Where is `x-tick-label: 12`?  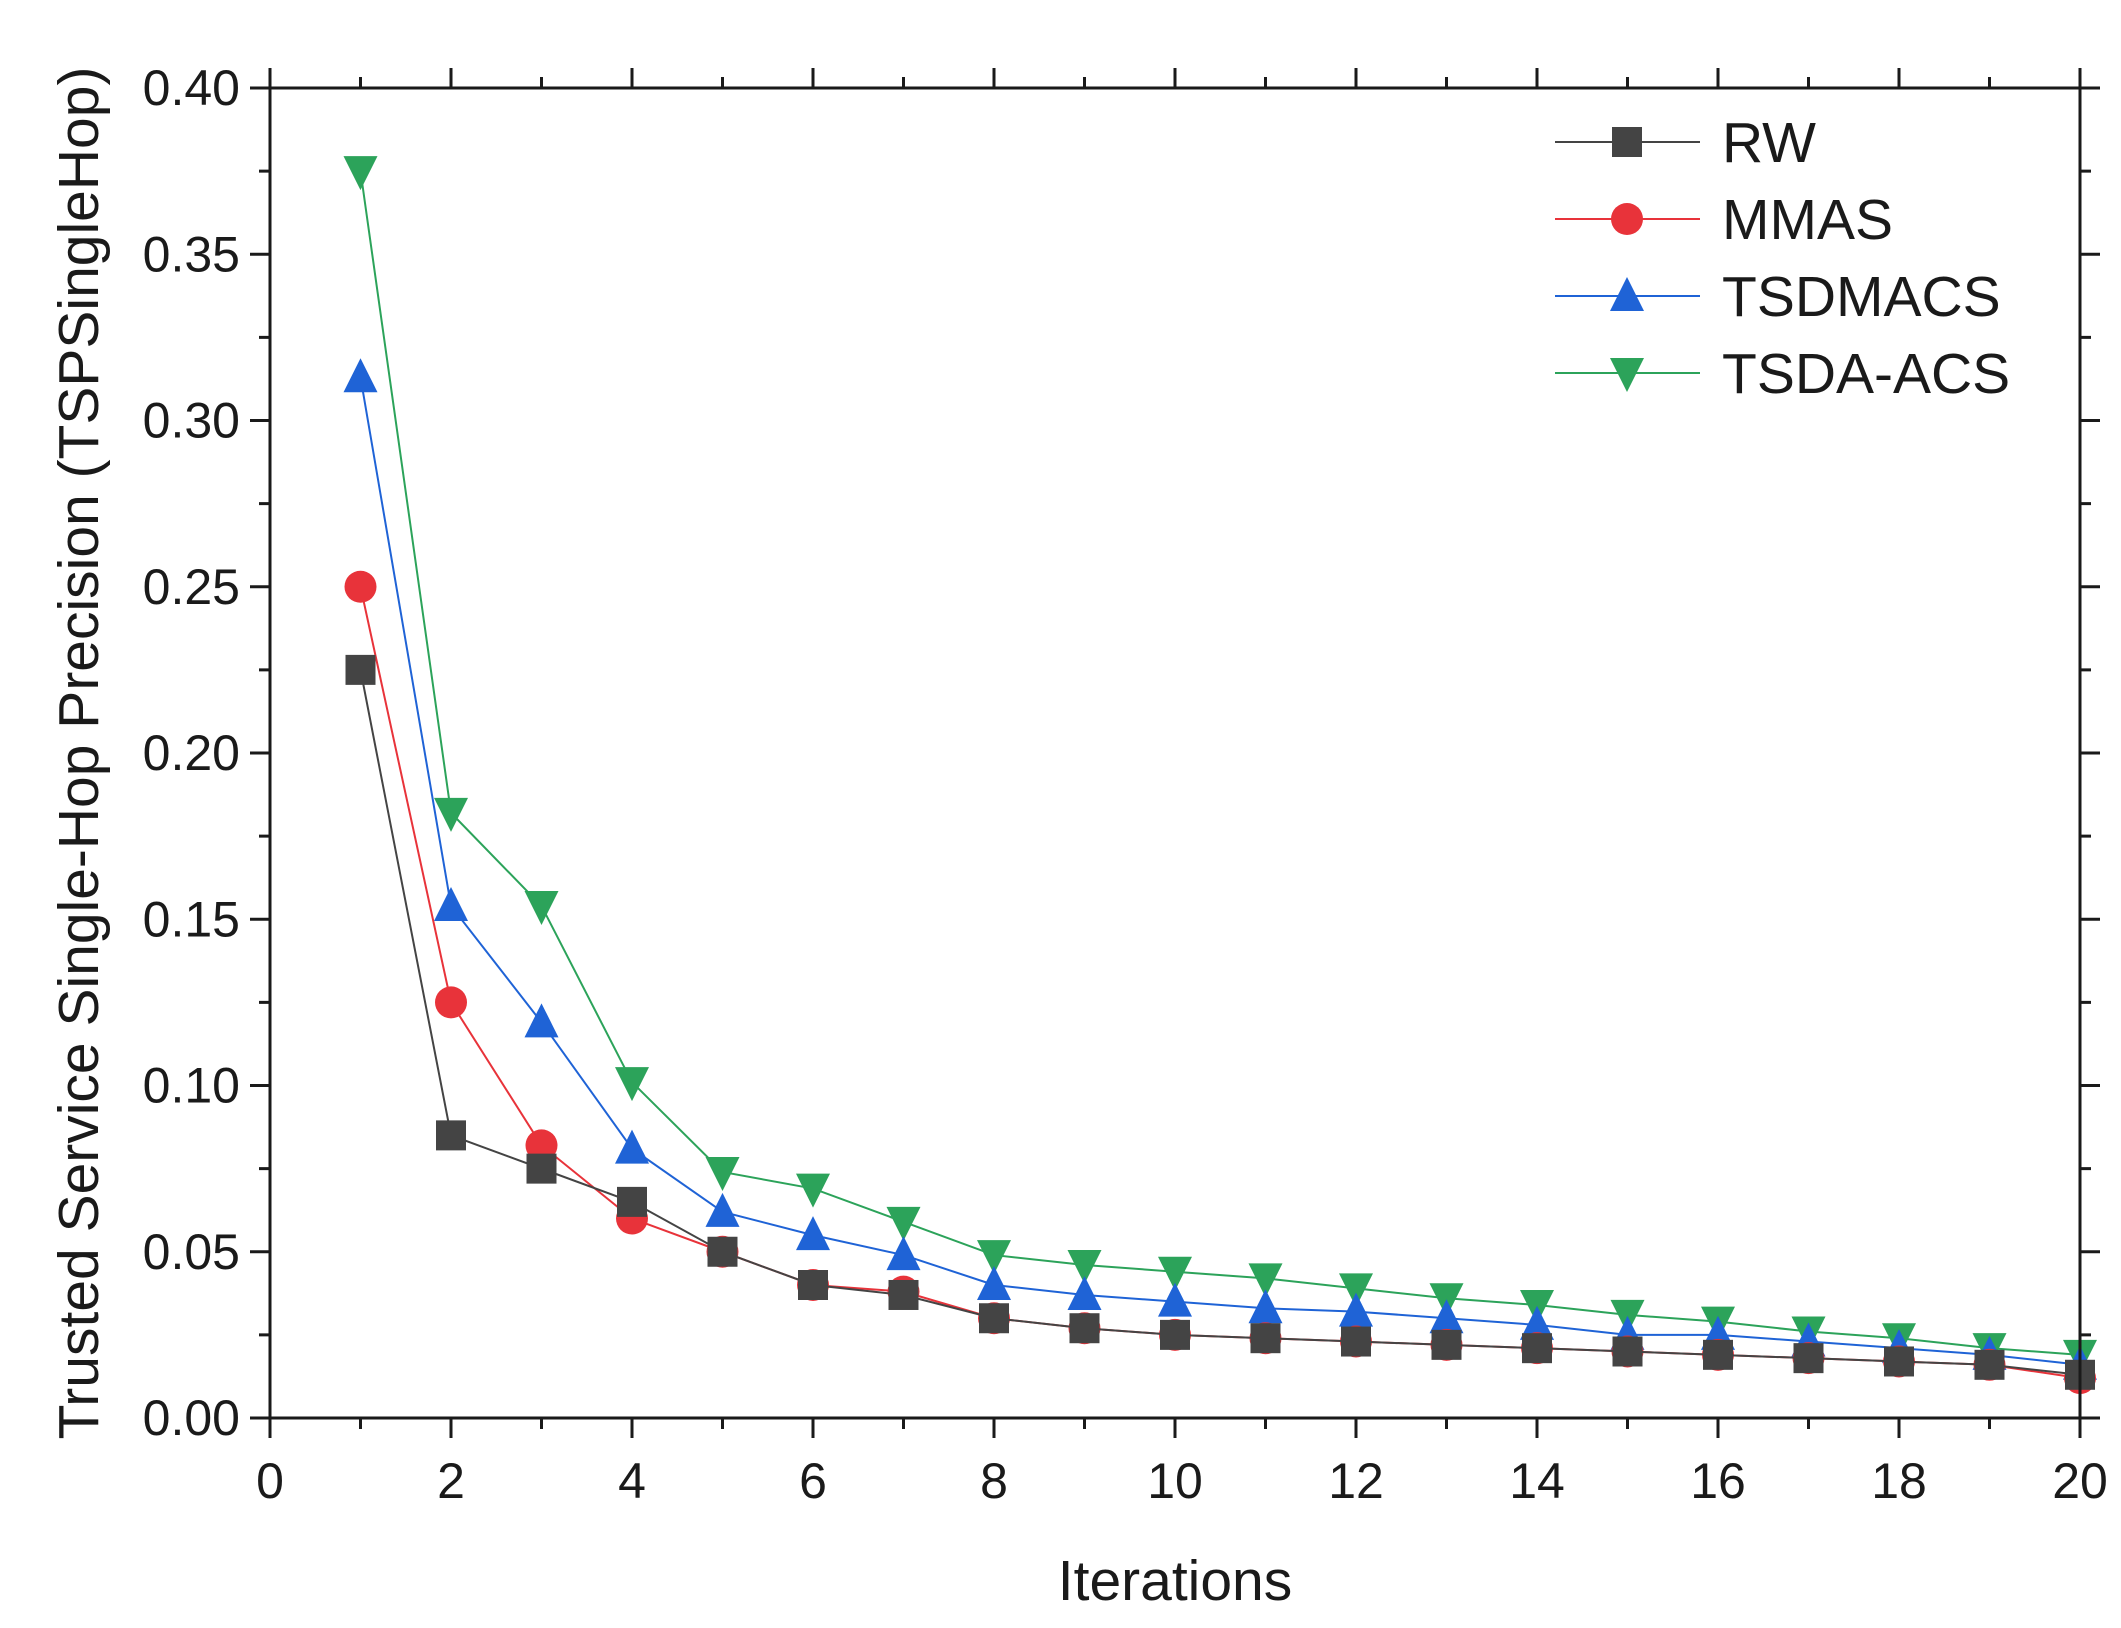
x-tick-label: 12 is located at coordinates (1356, 1481).